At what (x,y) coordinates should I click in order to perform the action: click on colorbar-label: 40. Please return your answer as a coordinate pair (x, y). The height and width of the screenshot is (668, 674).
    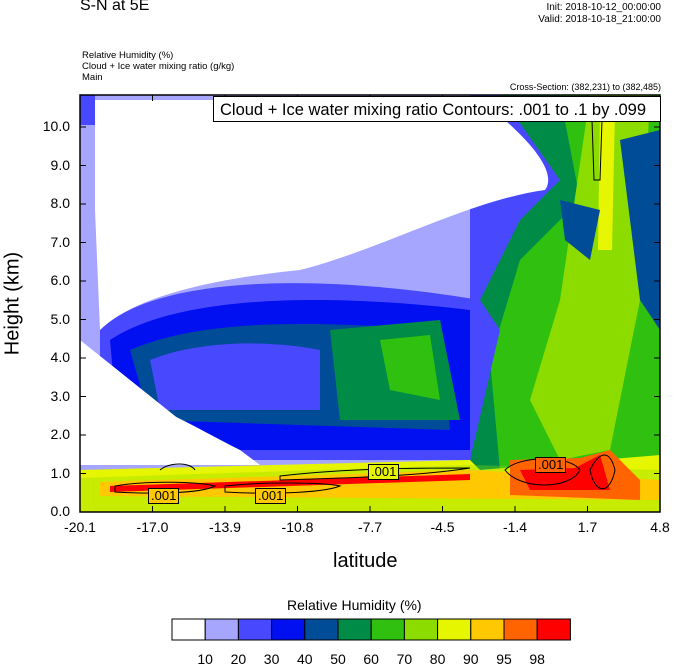
    Looking at the image, I should click on (305, 659).